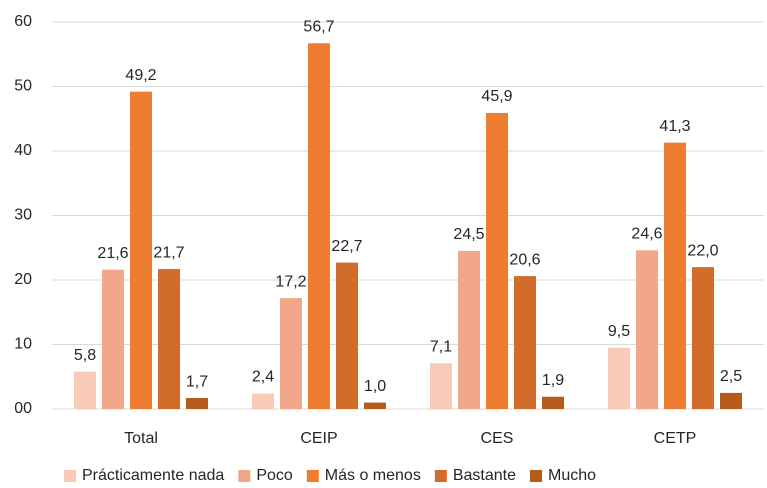 This screenshot has width=767, height=488. Describe the element at coordinates (168, 252) in the screenshot. I see `value-label: 21,7` at that location.